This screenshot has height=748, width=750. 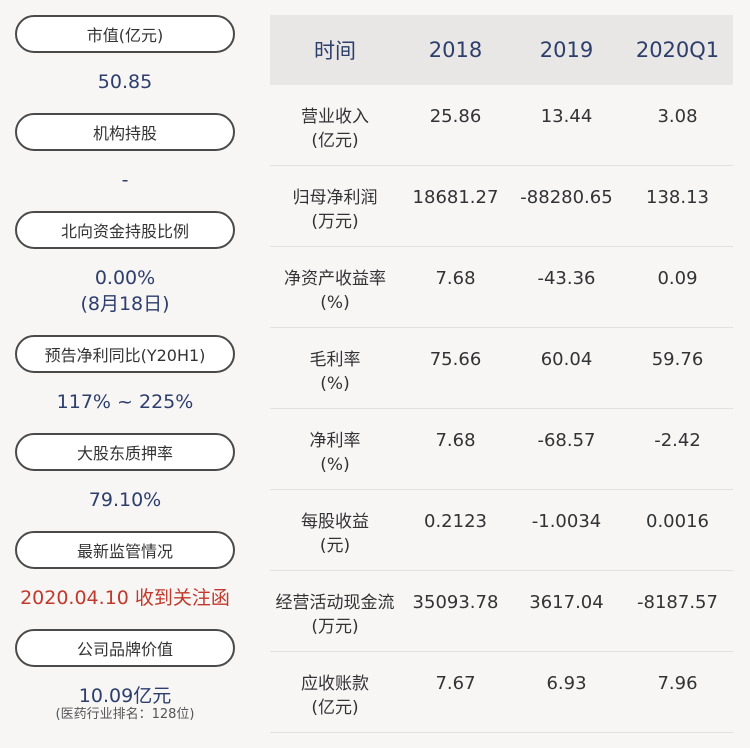 What do you see at coordinates (566, 197) in the screenshot?
I see `cell-value: -88280.65` at bounding box center [566, 197].